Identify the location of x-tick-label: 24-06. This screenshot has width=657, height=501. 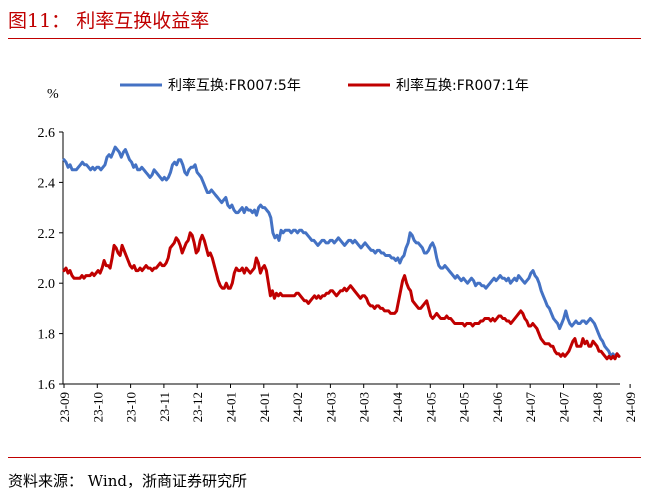
(497, 407).